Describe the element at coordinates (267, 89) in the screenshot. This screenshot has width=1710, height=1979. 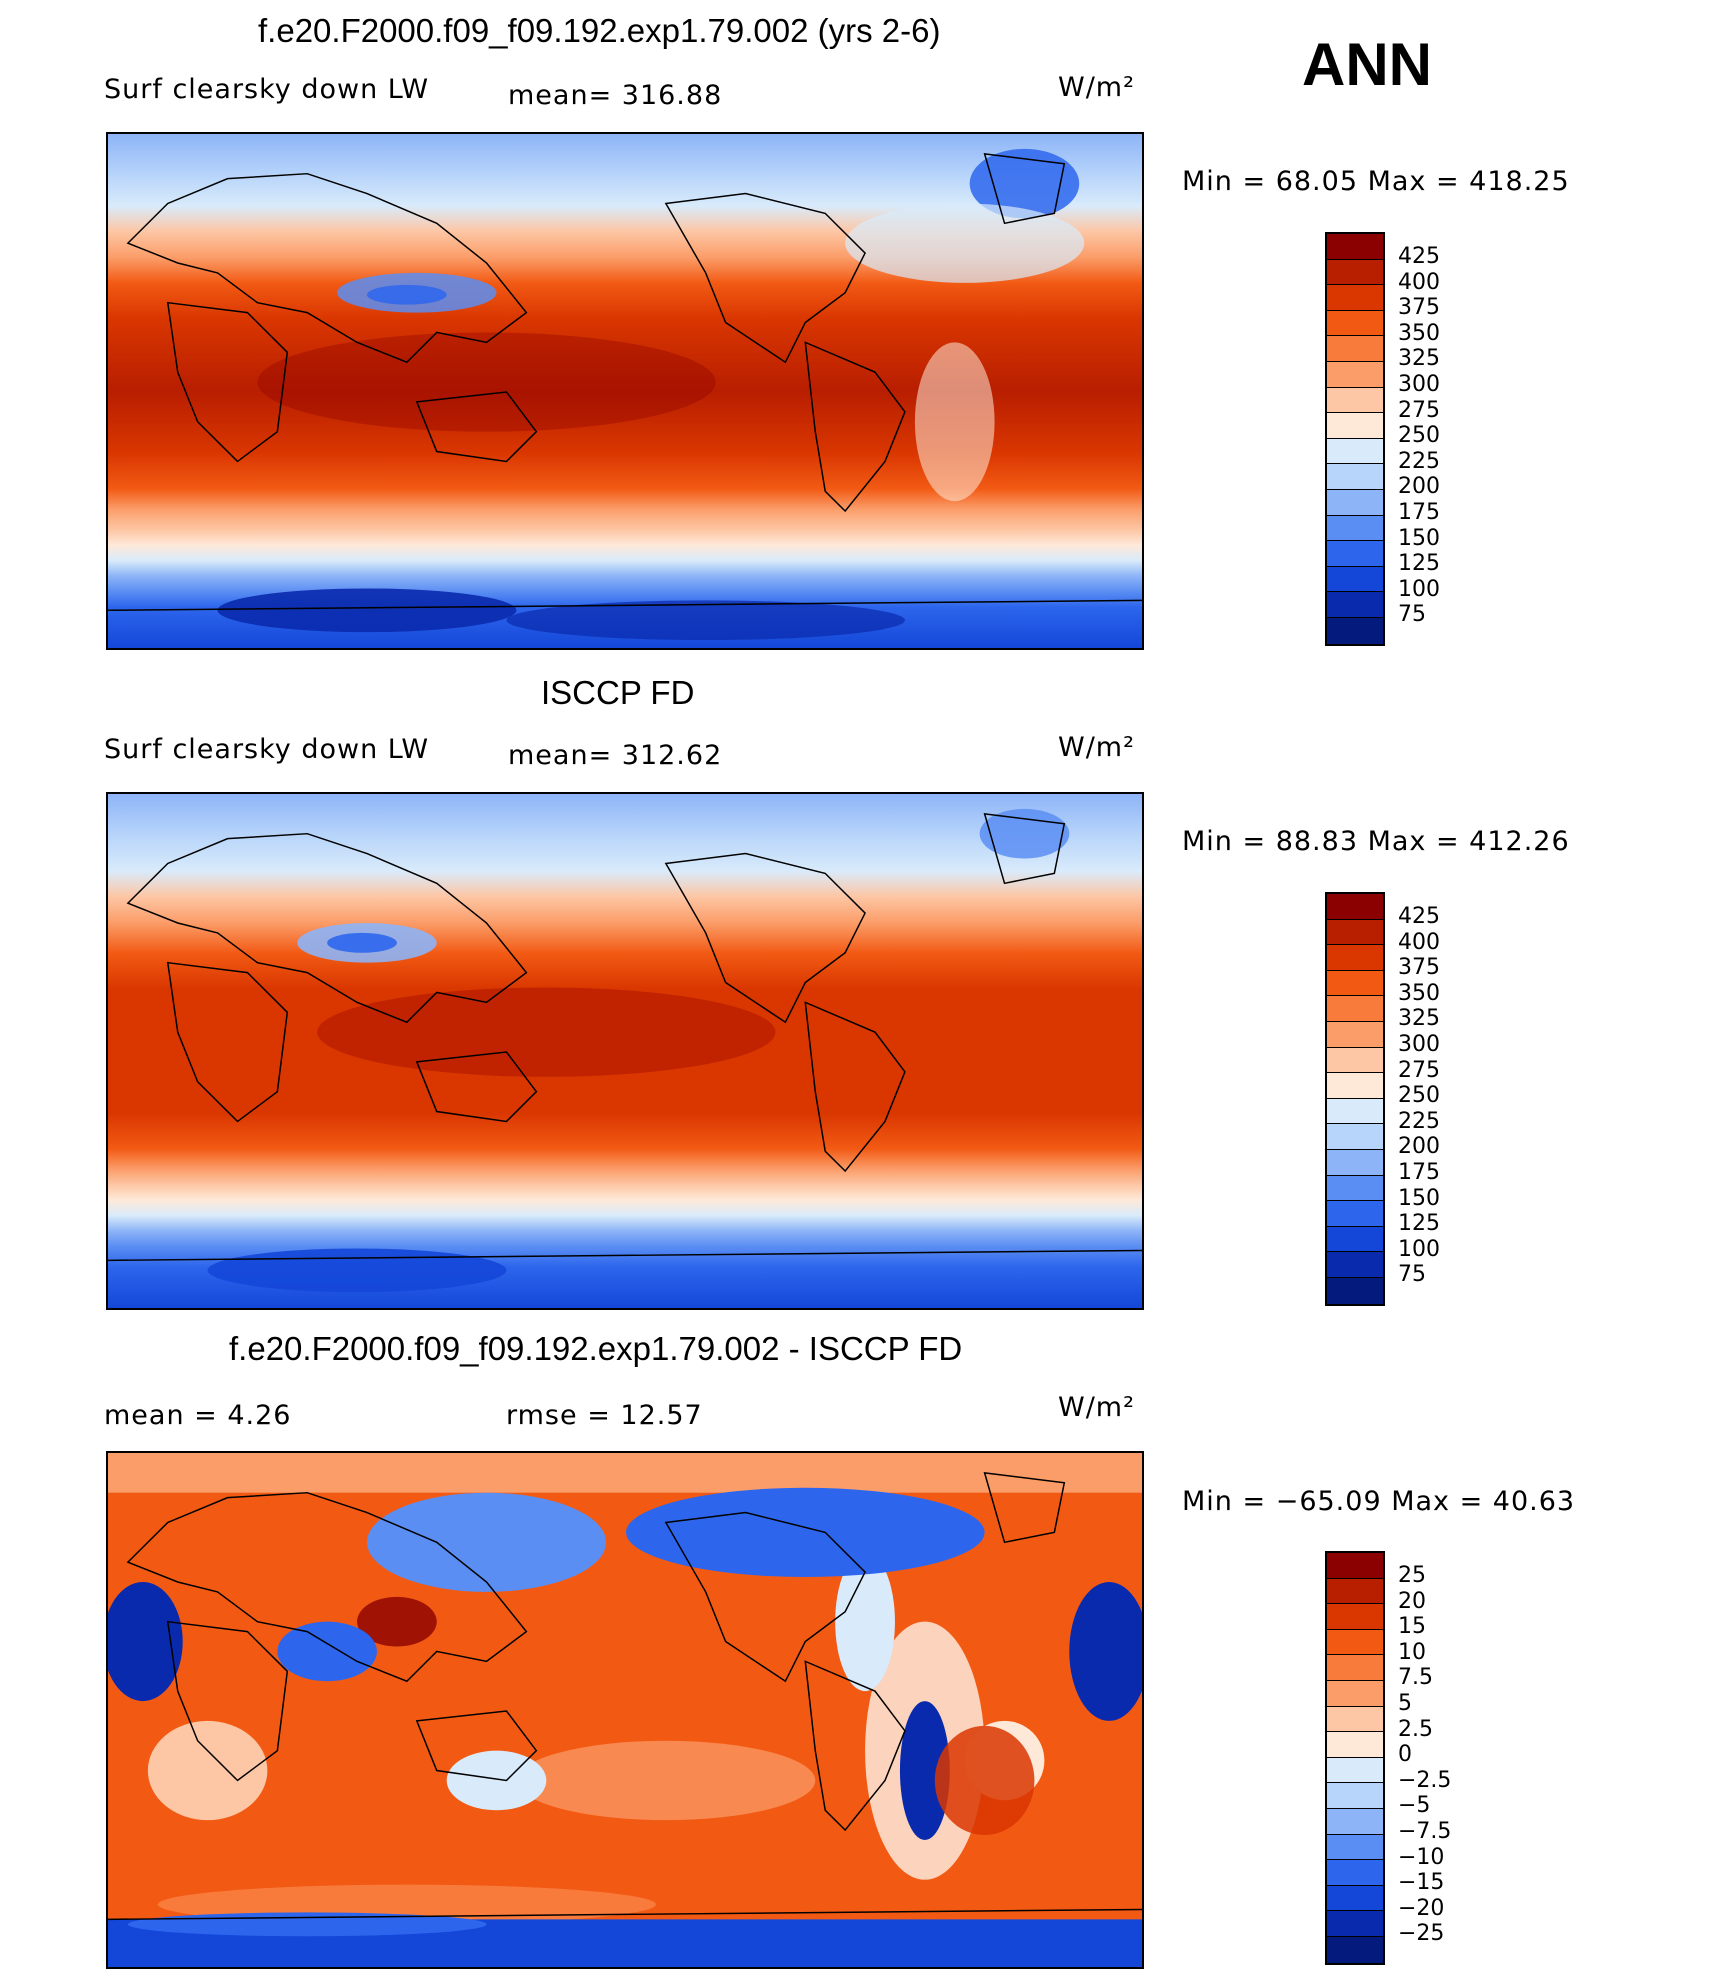
I see `panel-1-field-label: Surf clearsky down LW` at that location.